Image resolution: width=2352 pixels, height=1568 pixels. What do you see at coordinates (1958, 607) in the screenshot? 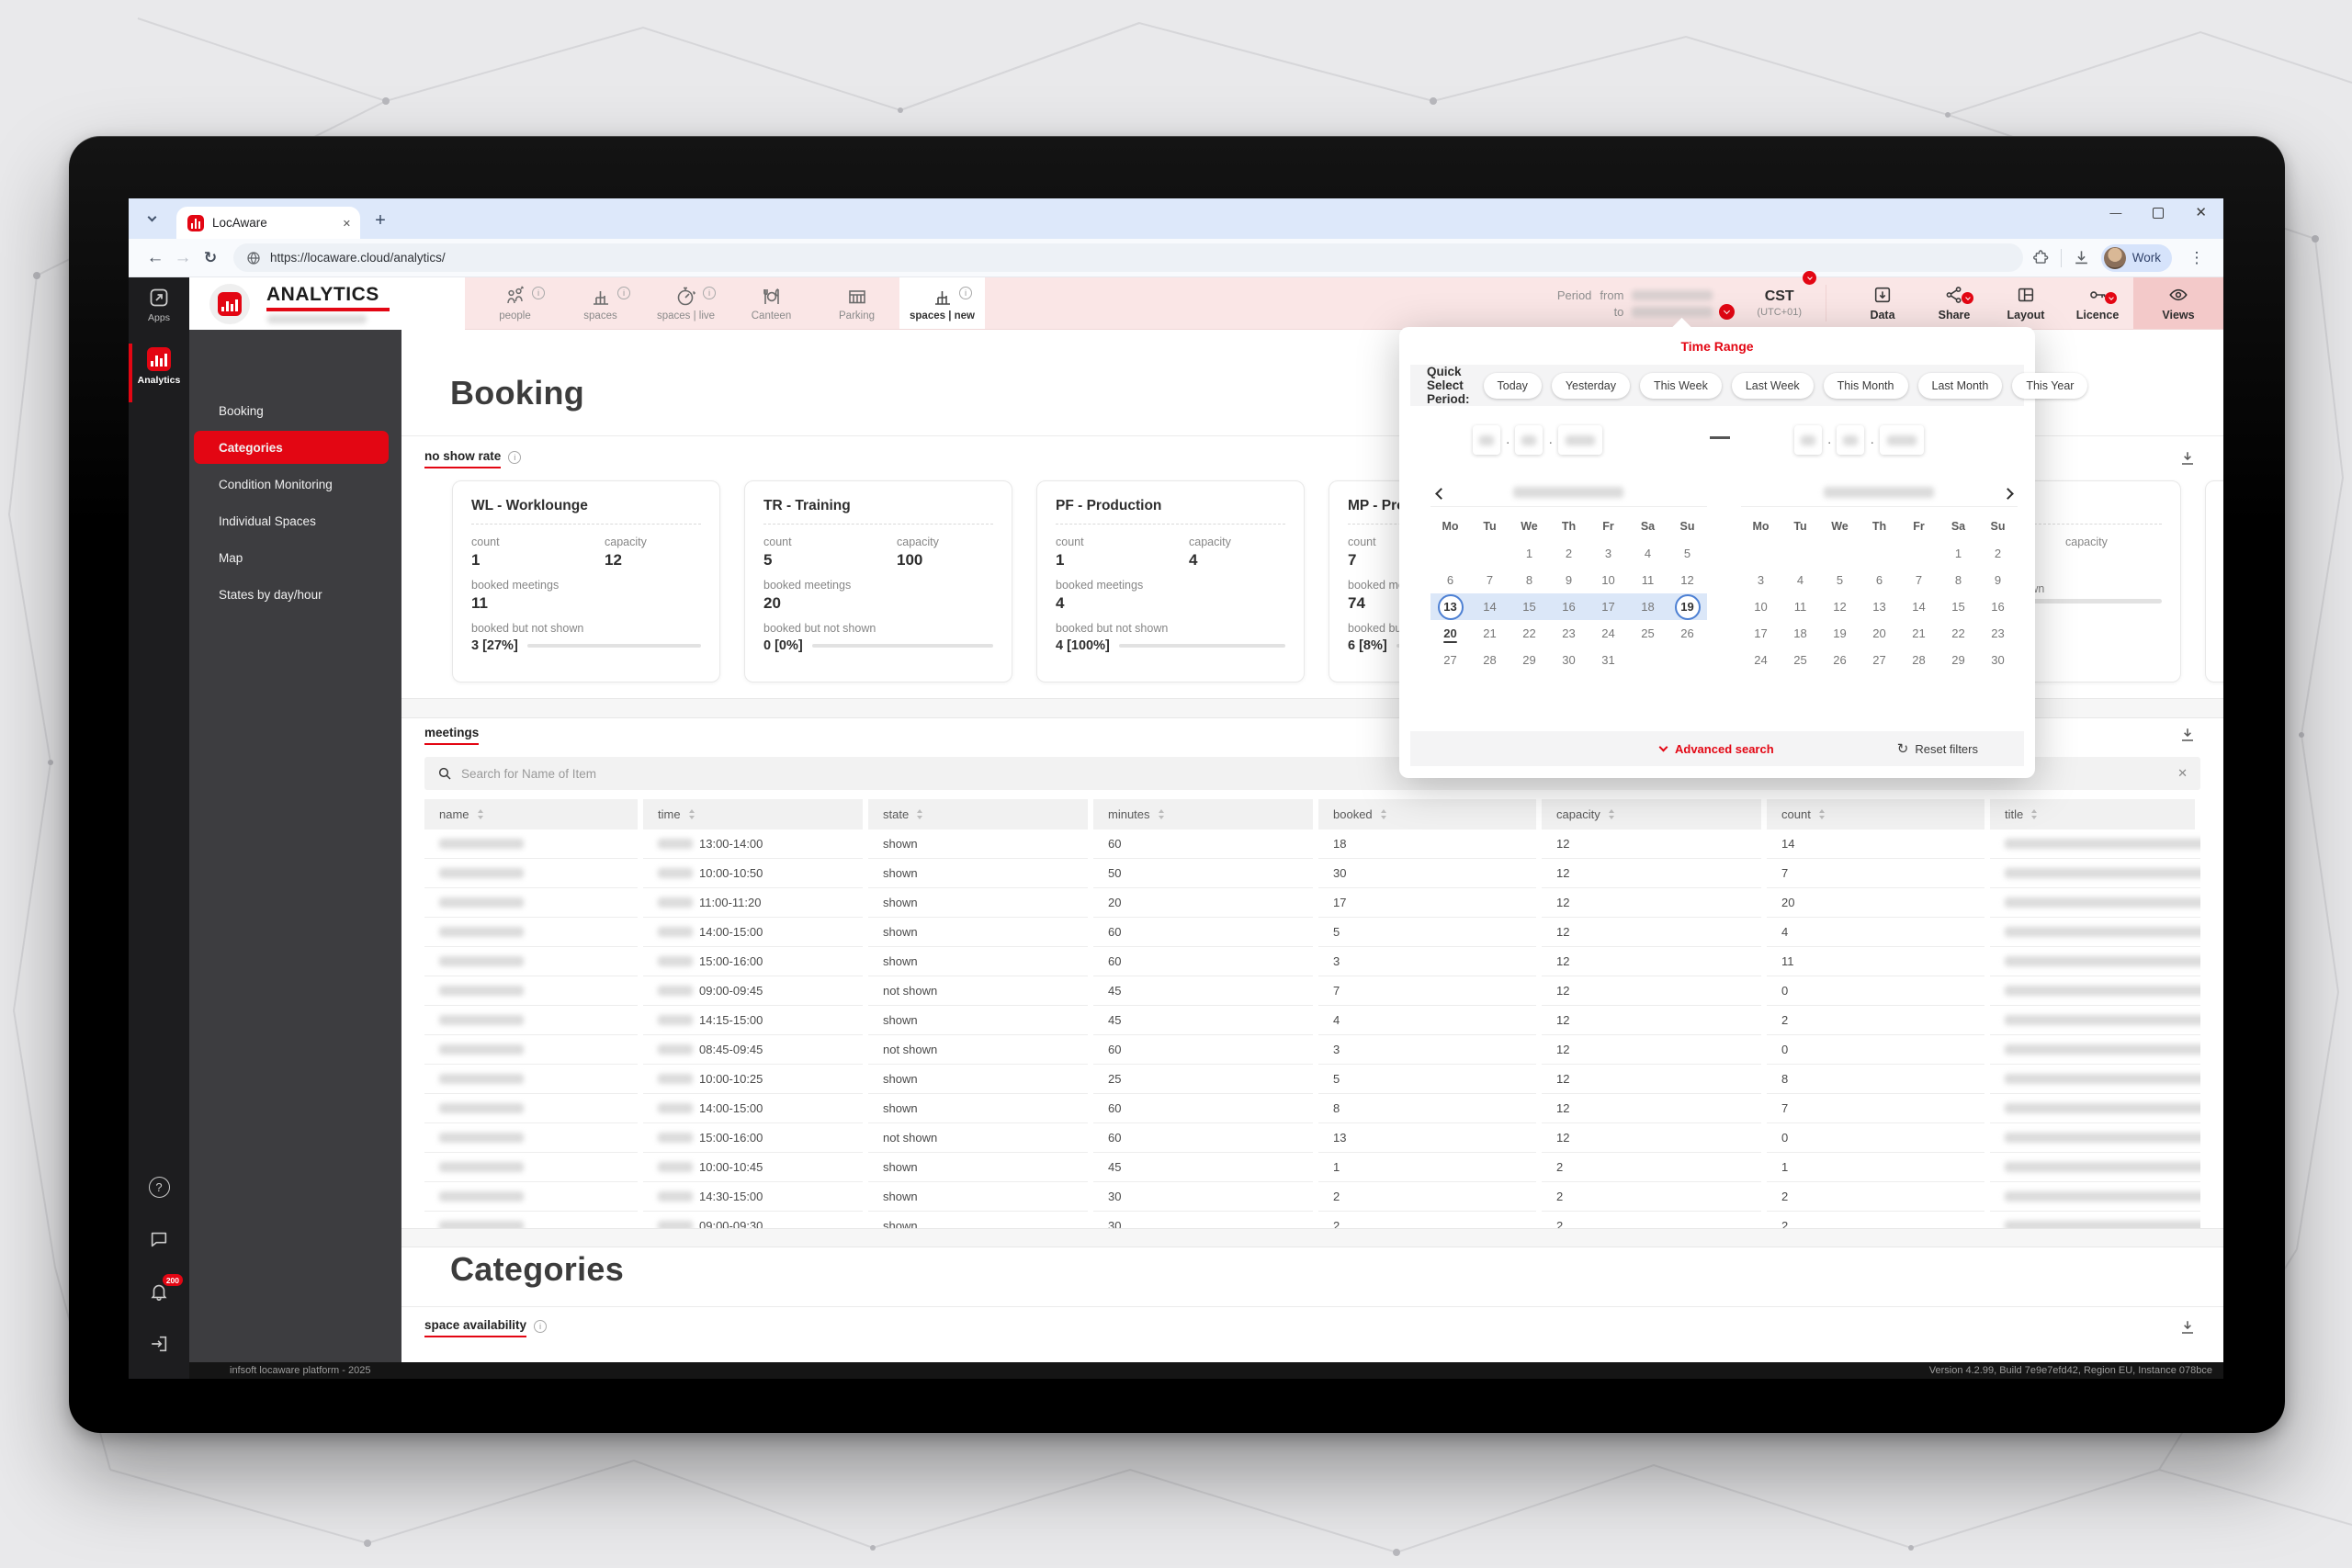
I see `calendar-day: 15` at bounding box center [1958, 607].